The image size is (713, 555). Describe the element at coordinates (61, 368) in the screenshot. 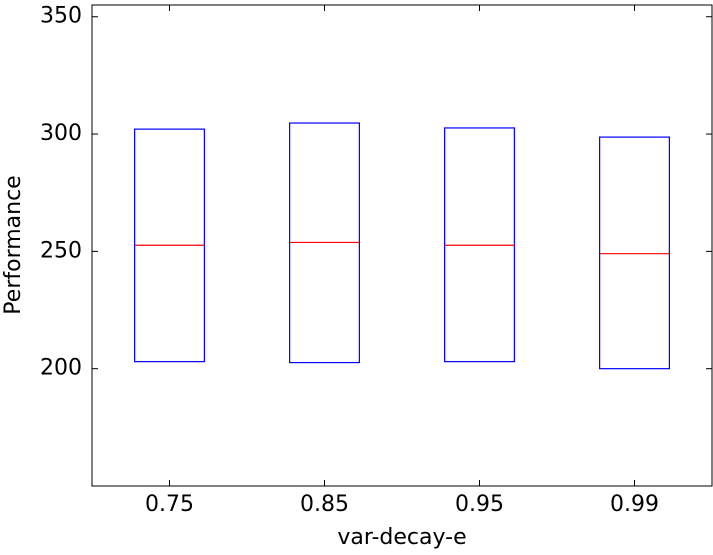

I see `y-tick-label: 200` at that location.